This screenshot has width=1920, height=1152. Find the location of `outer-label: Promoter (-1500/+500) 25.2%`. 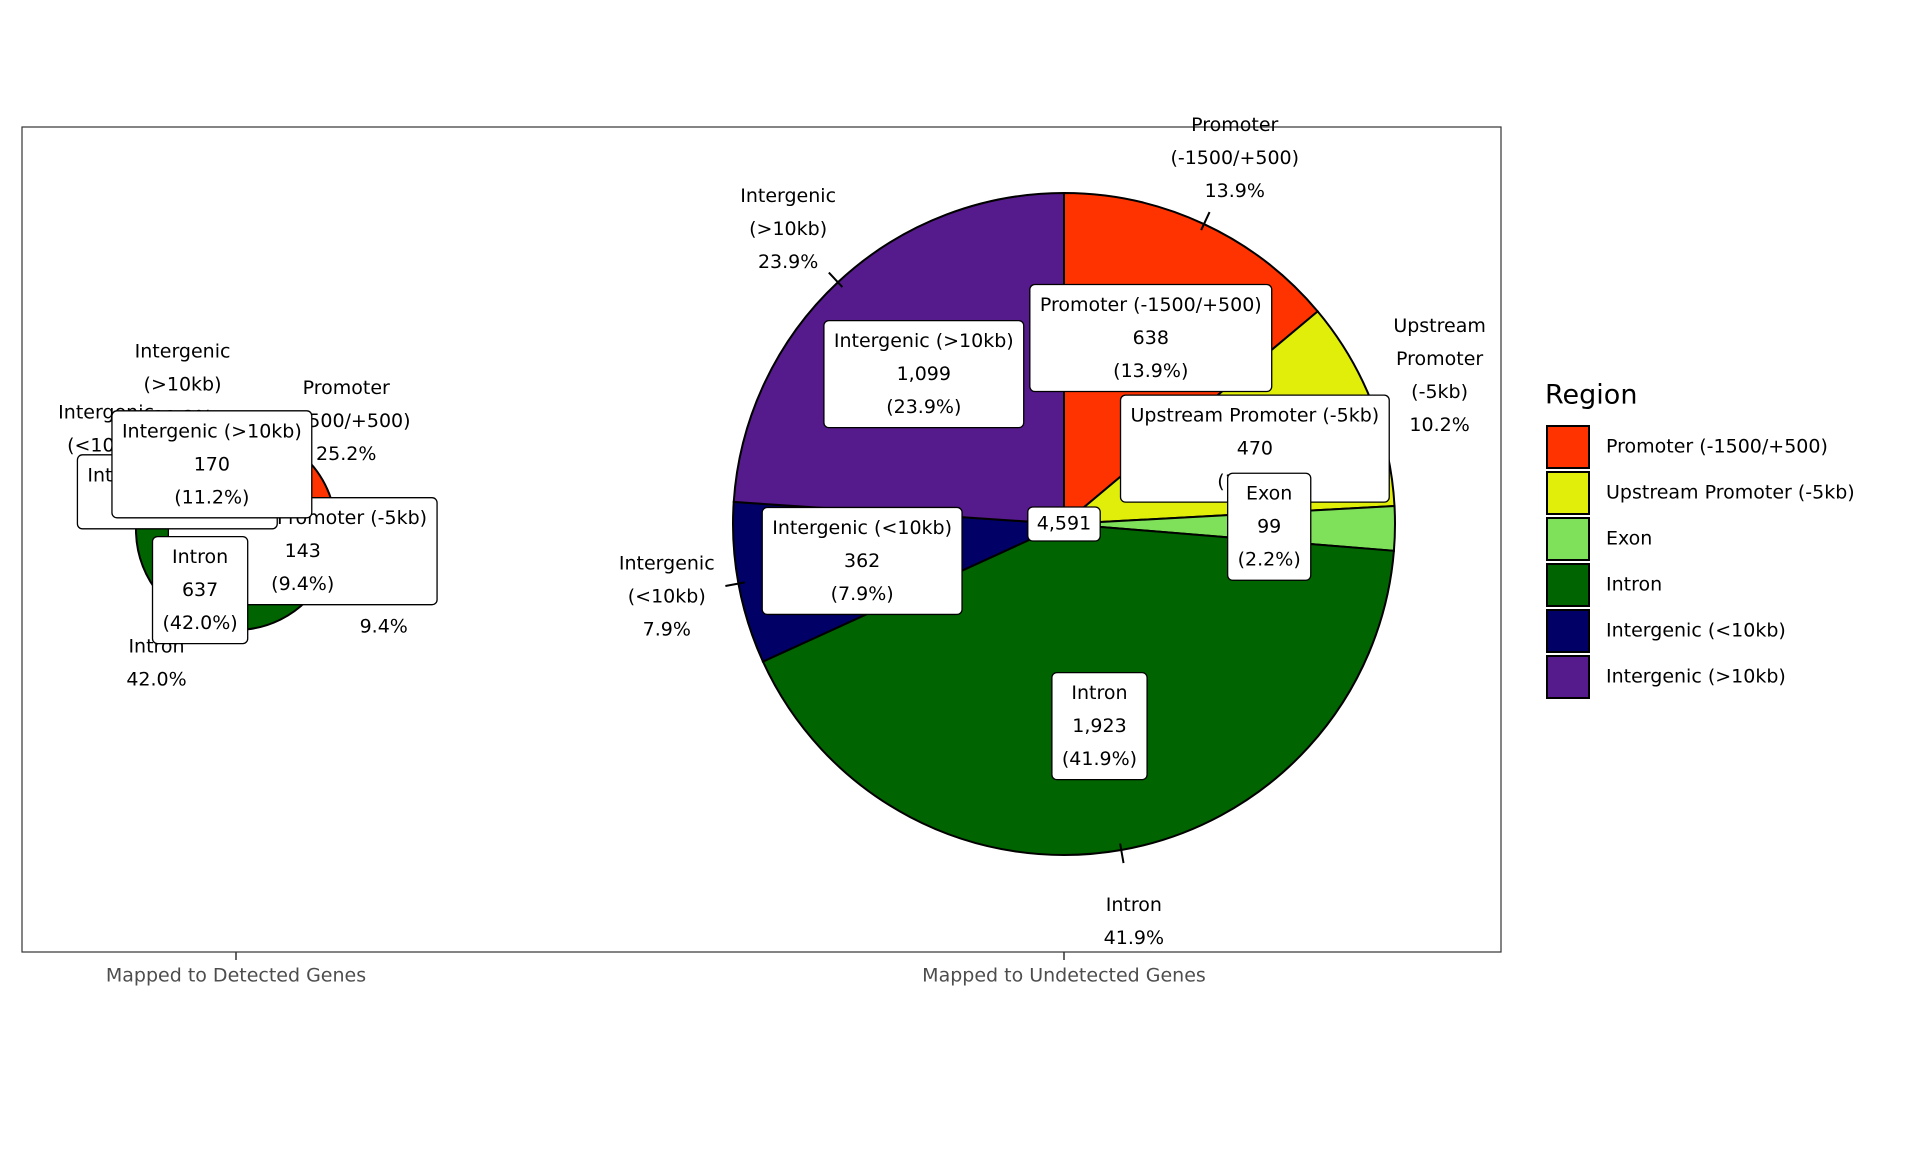

outer-label: Promoter (-1500/+500) 25.2% is located at coordinates (346, 421).